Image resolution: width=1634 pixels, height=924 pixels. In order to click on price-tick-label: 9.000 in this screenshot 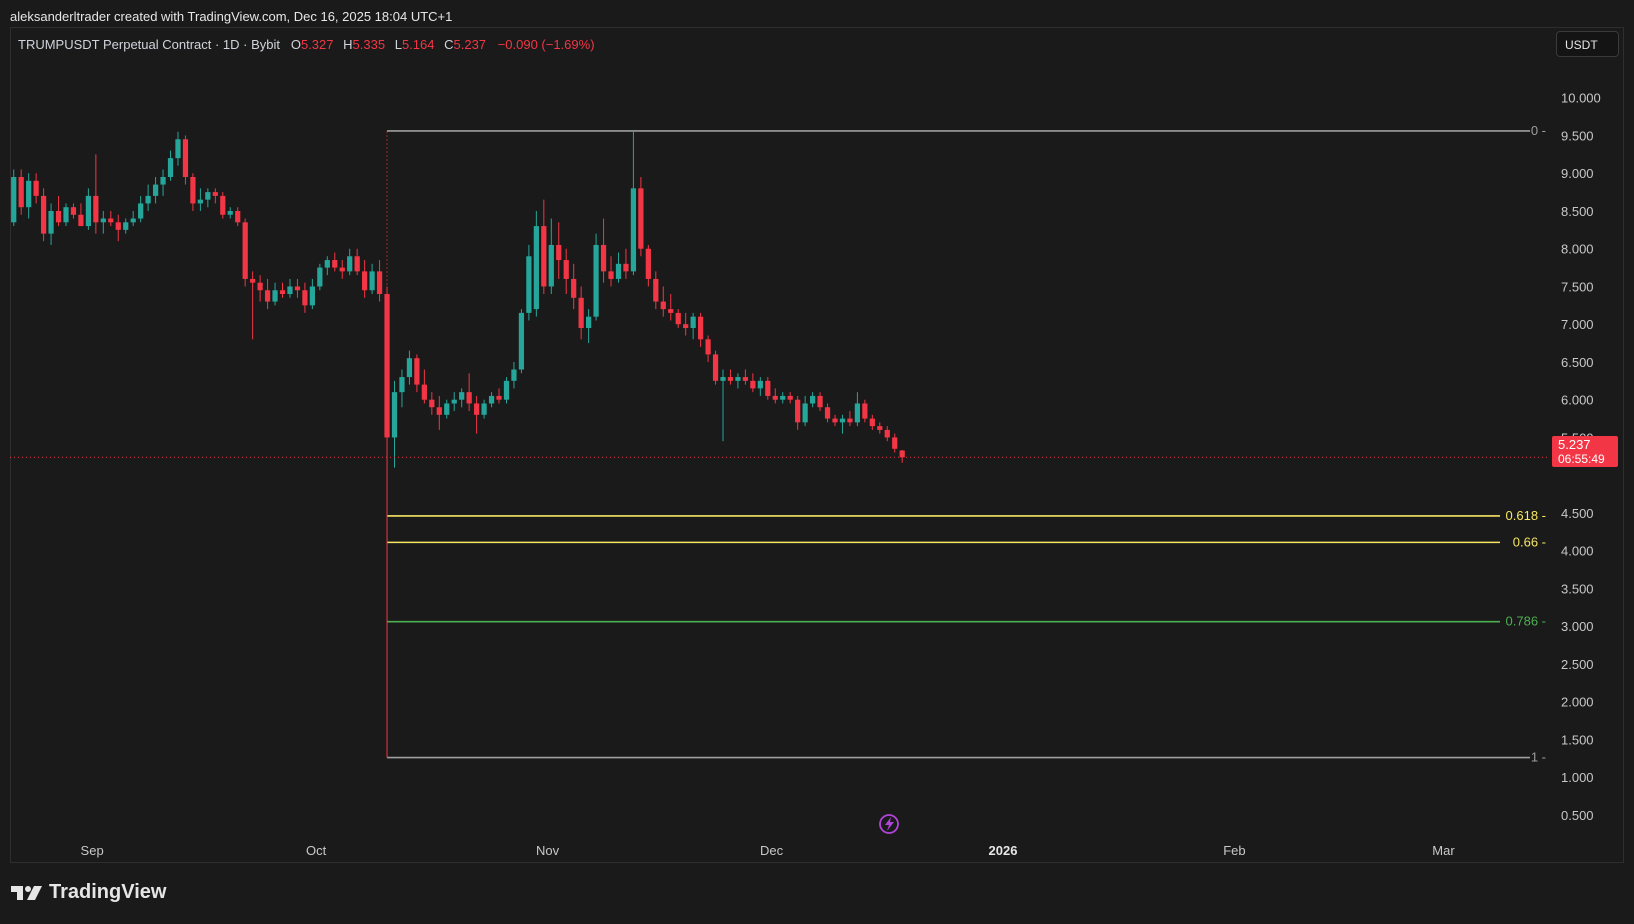, I will do `click(1577, 173)`.